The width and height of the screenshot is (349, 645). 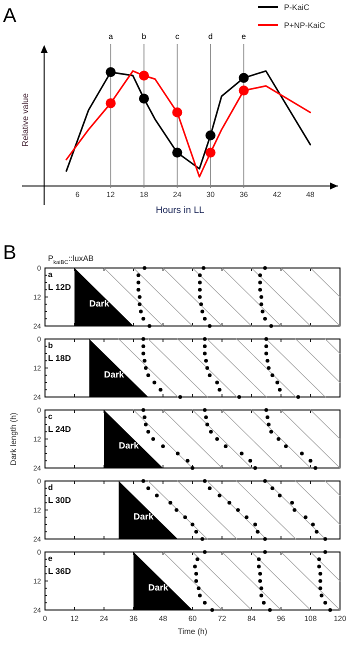 I want to click on annotation: L 18D, so click(x=59, y=358).